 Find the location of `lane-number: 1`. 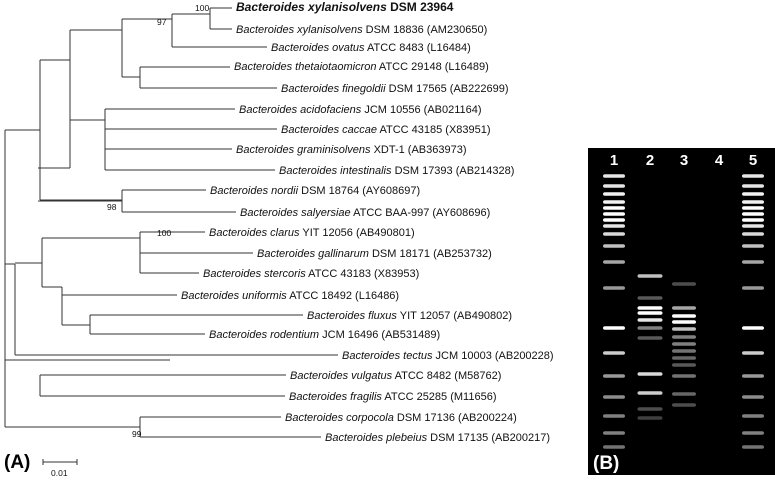

lane-number: 1 is located at coordinates (614, 160).